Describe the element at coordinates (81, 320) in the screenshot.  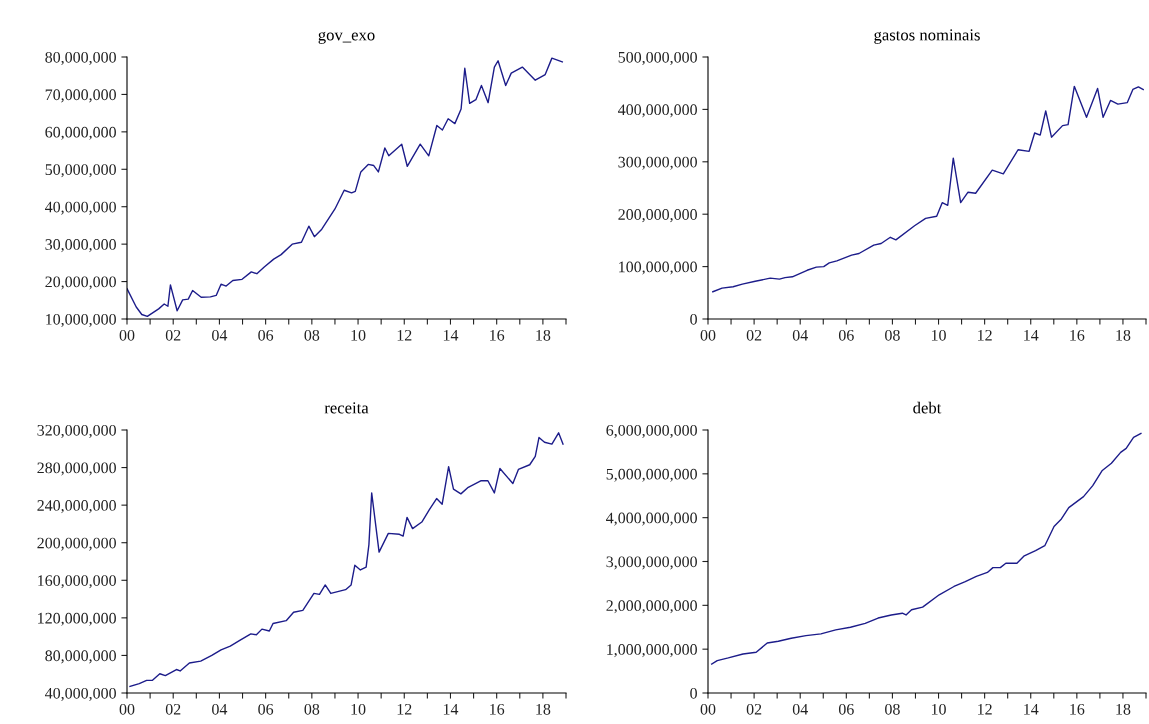
I see `y-tick-label: 10,000,000` at that location.